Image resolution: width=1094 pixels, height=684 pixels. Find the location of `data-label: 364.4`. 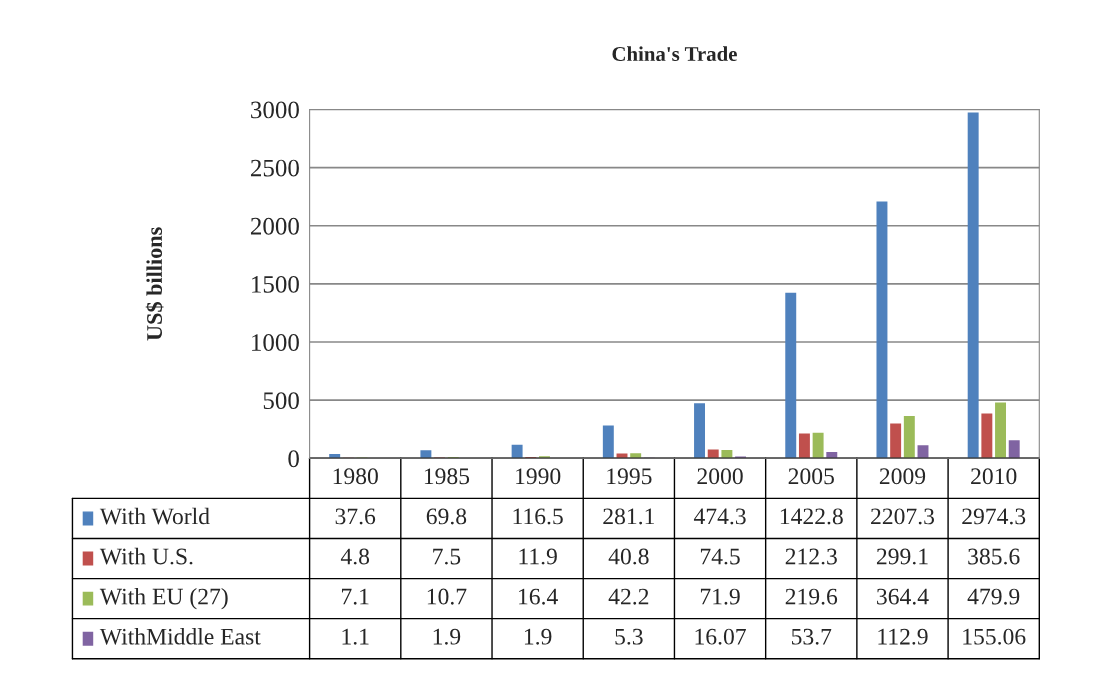

data-label: 364.4 is located at coordinates (903, 596).